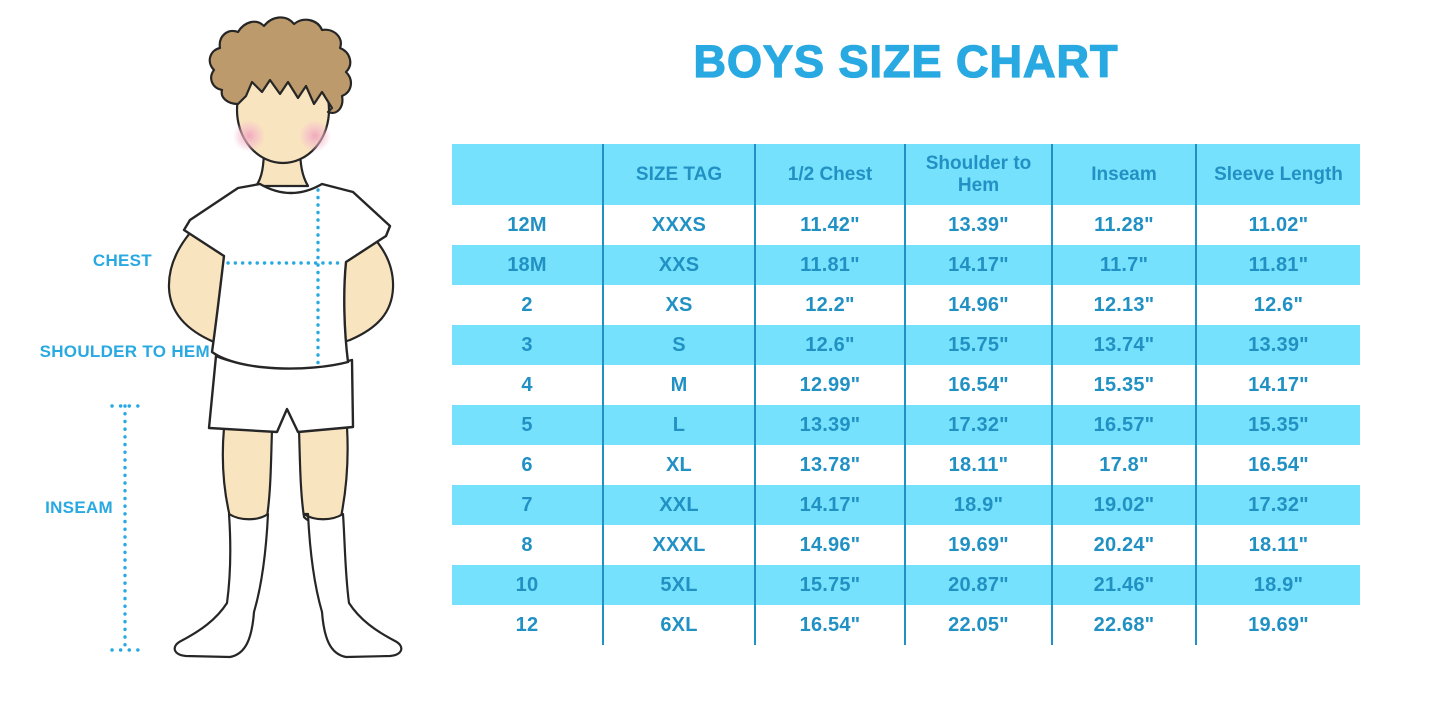 The height and width of the screenshot is (723, 1445). Describe the element at coordinates (1123, 545) in the screenshot. I see `table-cell: 20.24"` at that location.